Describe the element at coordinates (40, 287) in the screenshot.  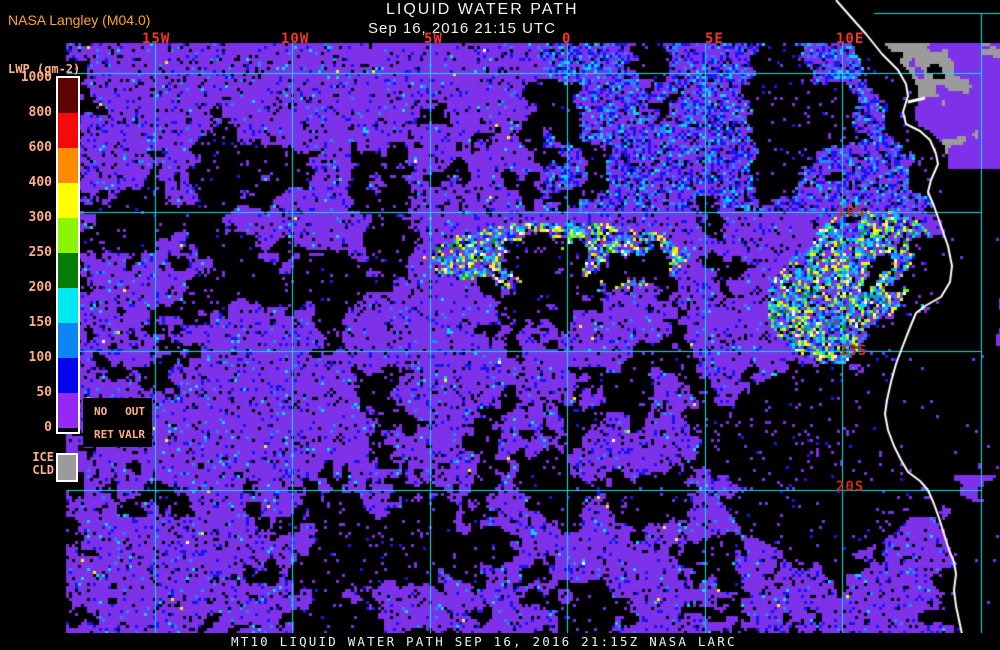
I see `colorbar-tick-label: 200` at that location.